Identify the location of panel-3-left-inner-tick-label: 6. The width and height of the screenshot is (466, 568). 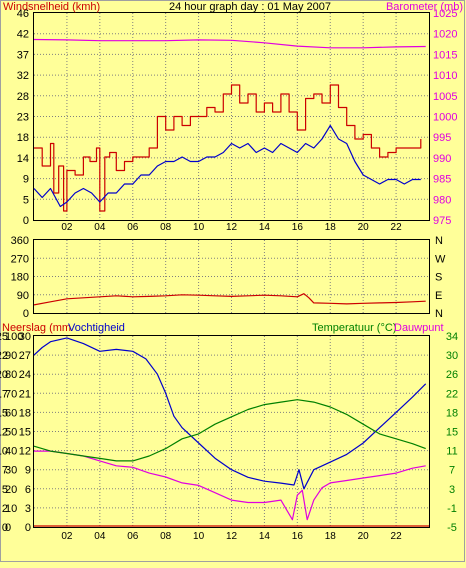
(28, 490).